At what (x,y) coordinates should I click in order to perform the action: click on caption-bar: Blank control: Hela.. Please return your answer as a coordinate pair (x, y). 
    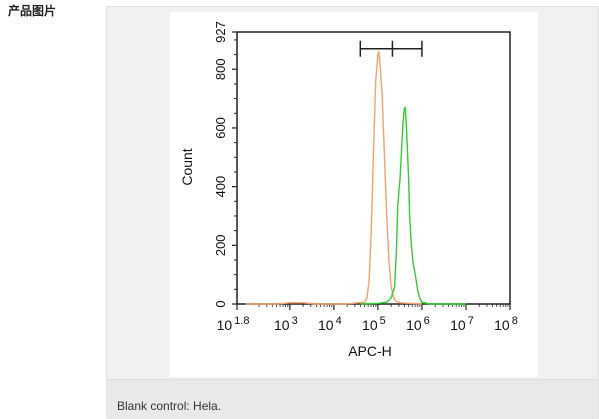
    Looking at the image, I should click on (352, 399).